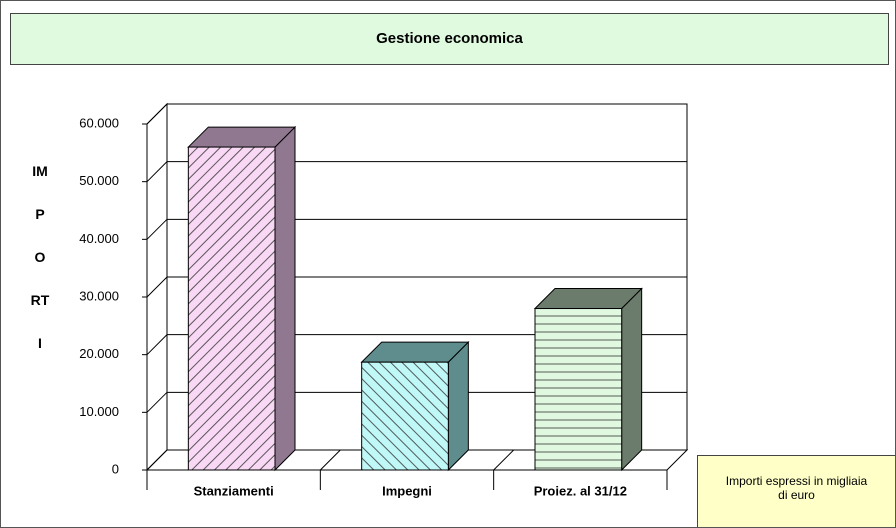 This screenshot has height=528, width=896. I want to click on y-axis-label: IMPORTI, so click(40, 257).